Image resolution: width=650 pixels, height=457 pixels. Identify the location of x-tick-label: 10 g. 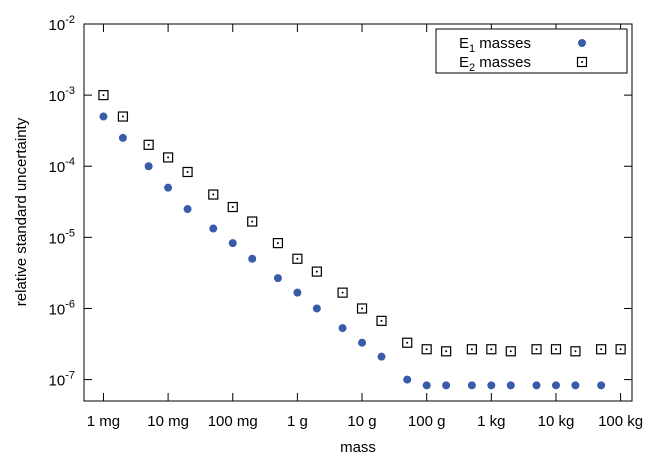
(361, 421).